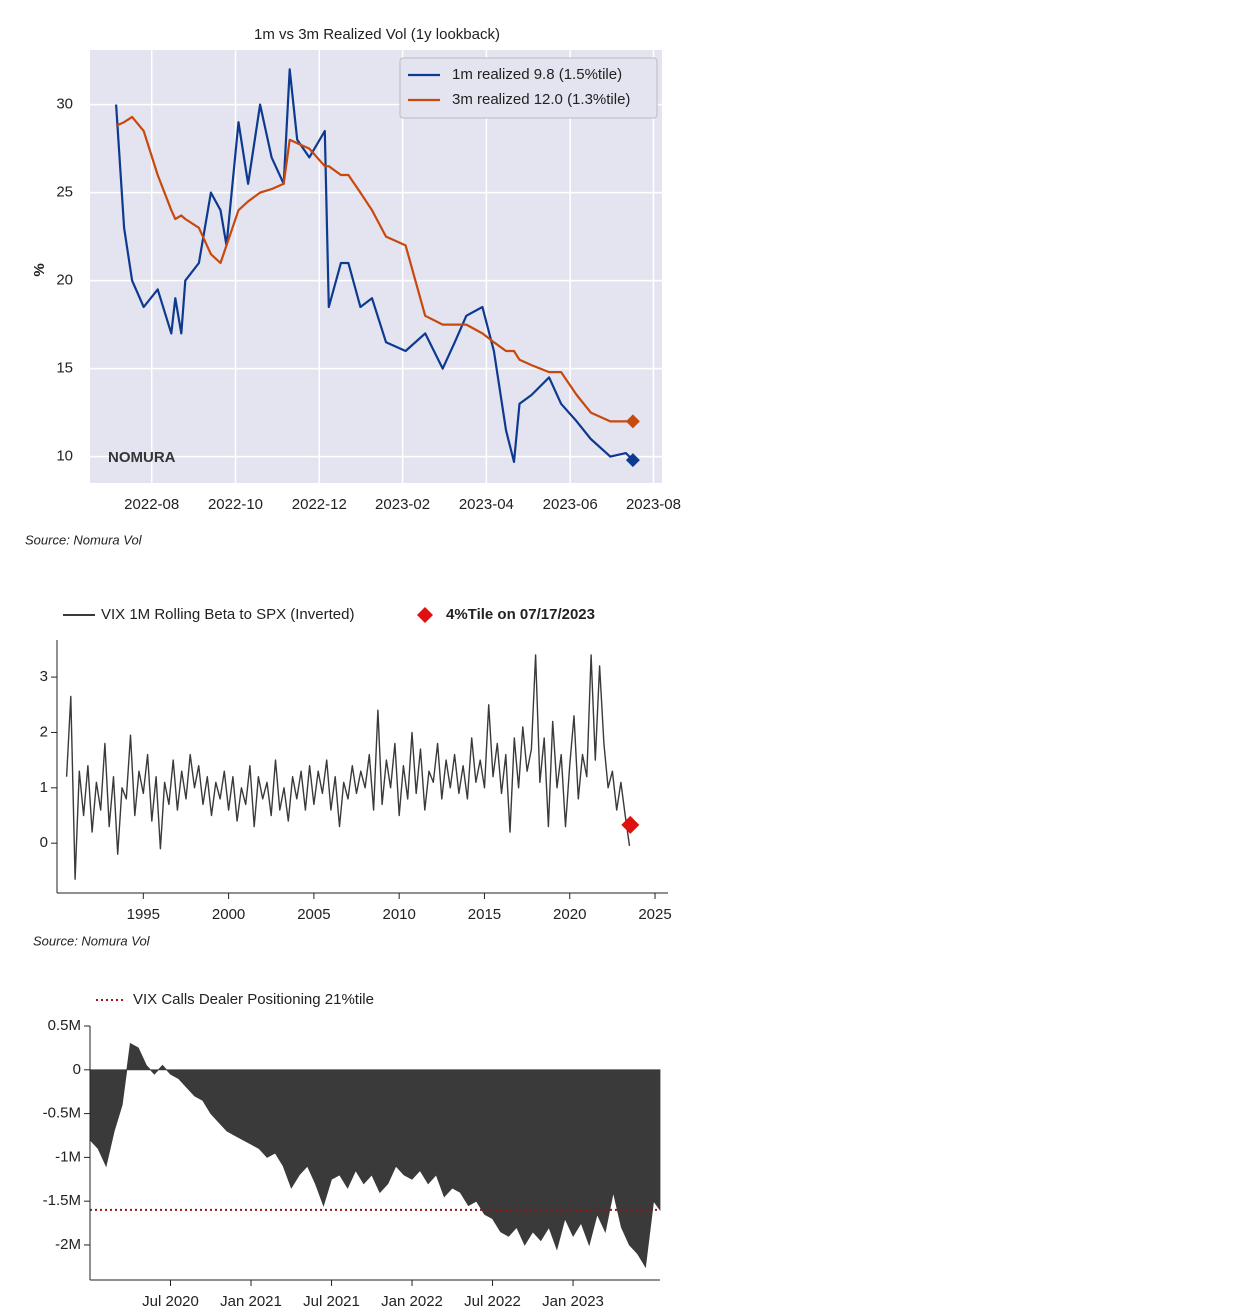 This screenshot has width=1258, height=1315. Describe the element at coordinates (520, 614) in the screenshot. I see `legend-label: 4%Tile on 07/17/2023` at that location.